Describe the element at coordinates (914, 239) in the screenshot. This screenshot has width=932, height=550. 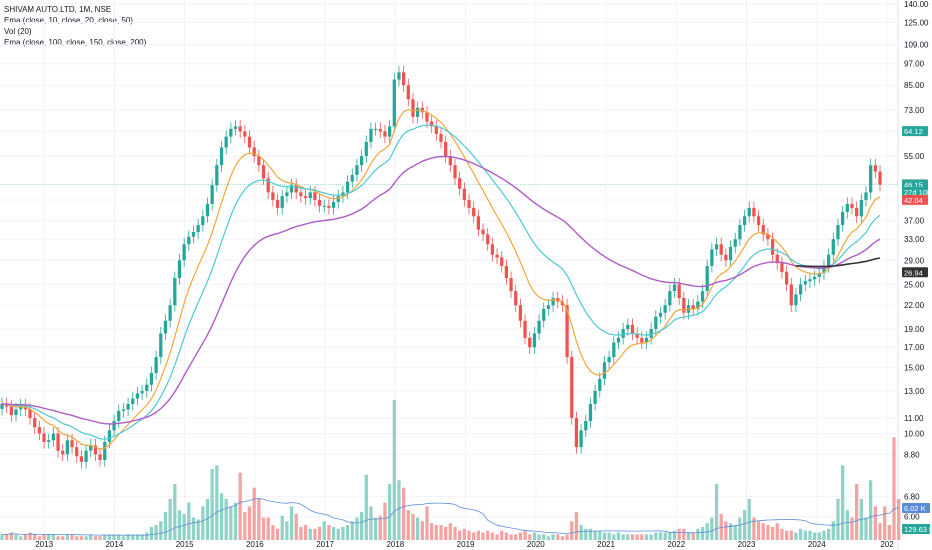
I see `y-tick-label: 33.00` at that location.